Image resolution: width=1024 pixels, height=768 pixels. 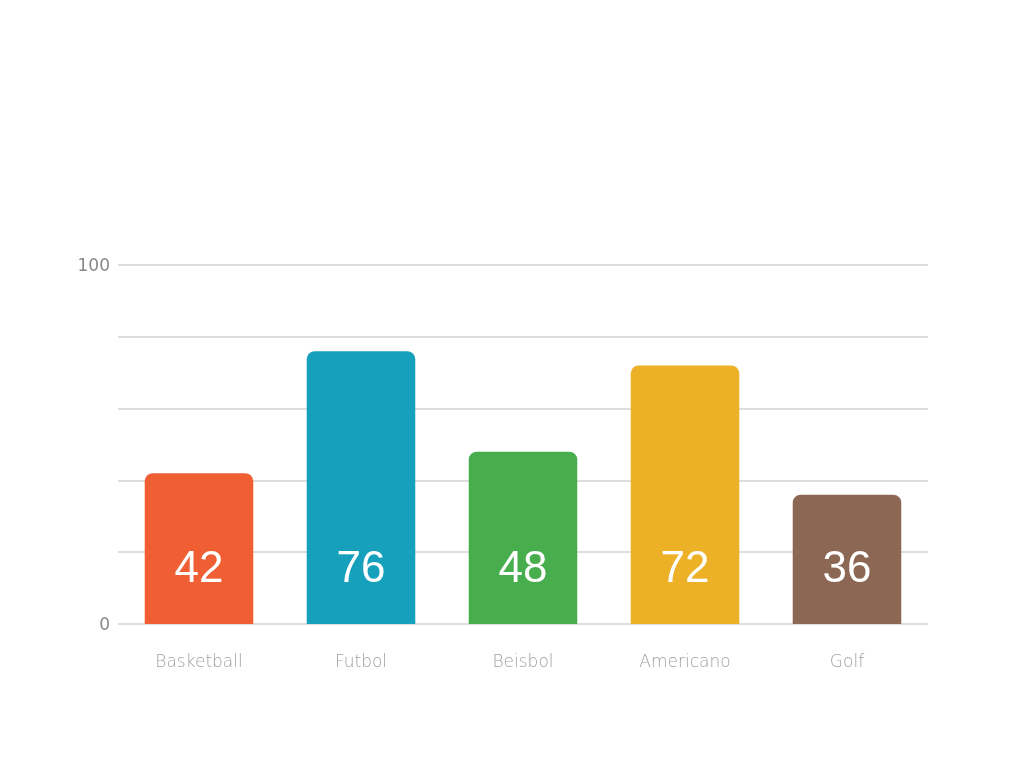 What do you see at coordinates (361, 660) in the screenshot?
I see `x-tick-label: Futbol` at bounding box center [361, 660].